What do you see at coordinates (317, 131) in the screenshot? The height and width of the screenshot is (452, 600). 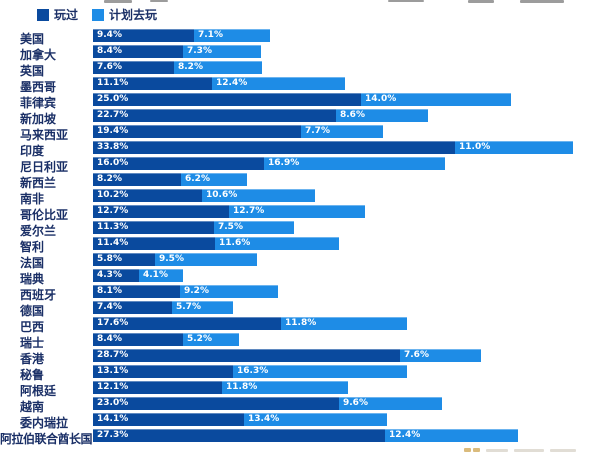 I see `value-label-planned: 7.7%` at bounding box center [317, 131].